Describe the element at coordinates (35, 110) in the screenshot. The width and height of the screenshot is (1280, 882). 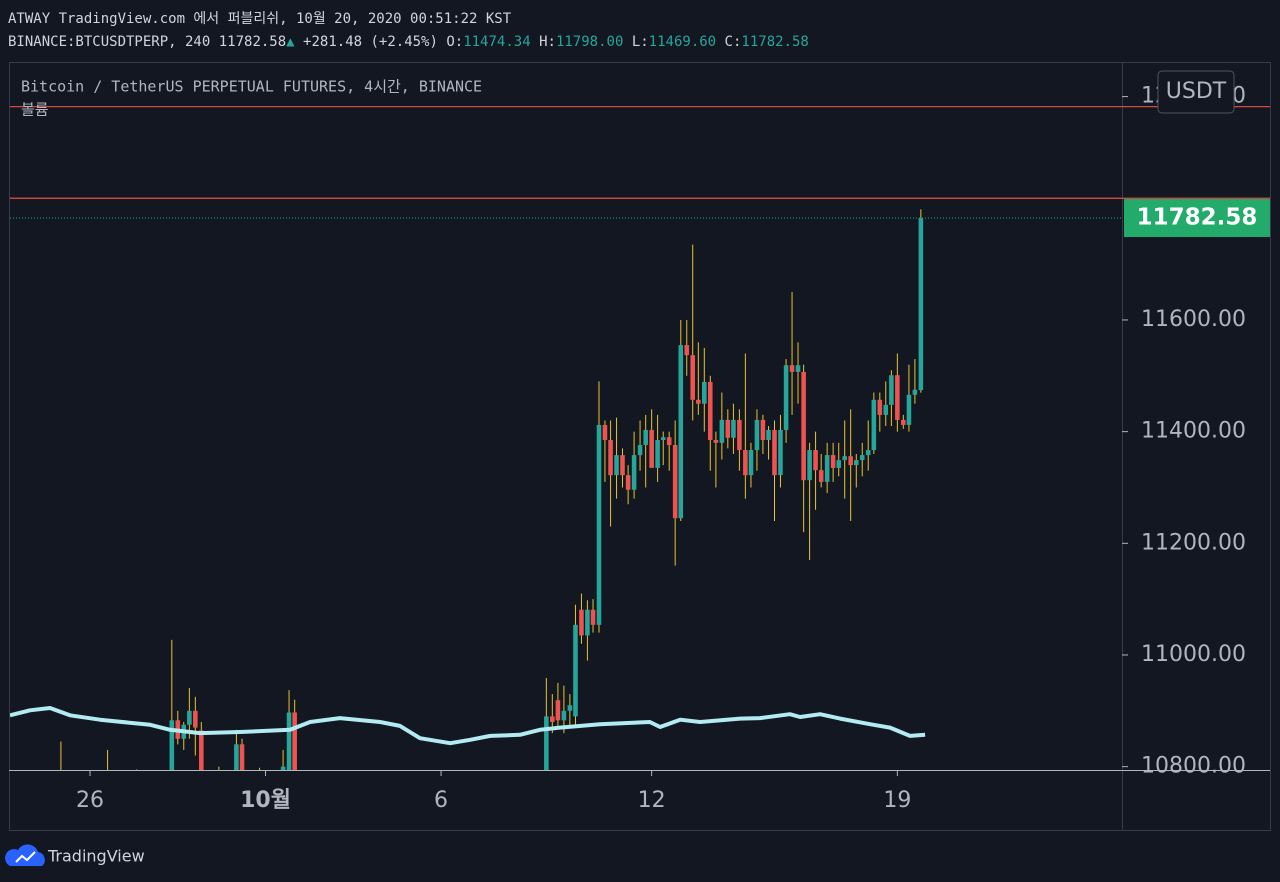
I see `indicator-label: 볼륨` at that location.